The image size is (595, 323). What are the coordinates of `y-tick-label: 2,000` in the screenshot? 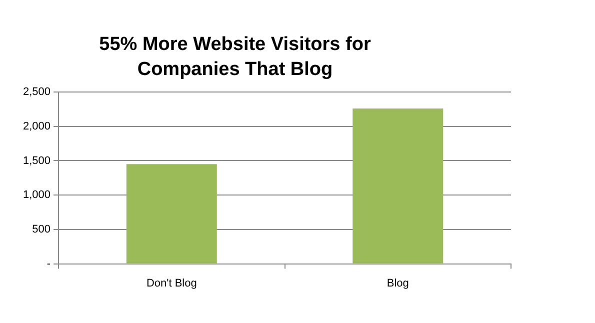 It's located at (36, 126).